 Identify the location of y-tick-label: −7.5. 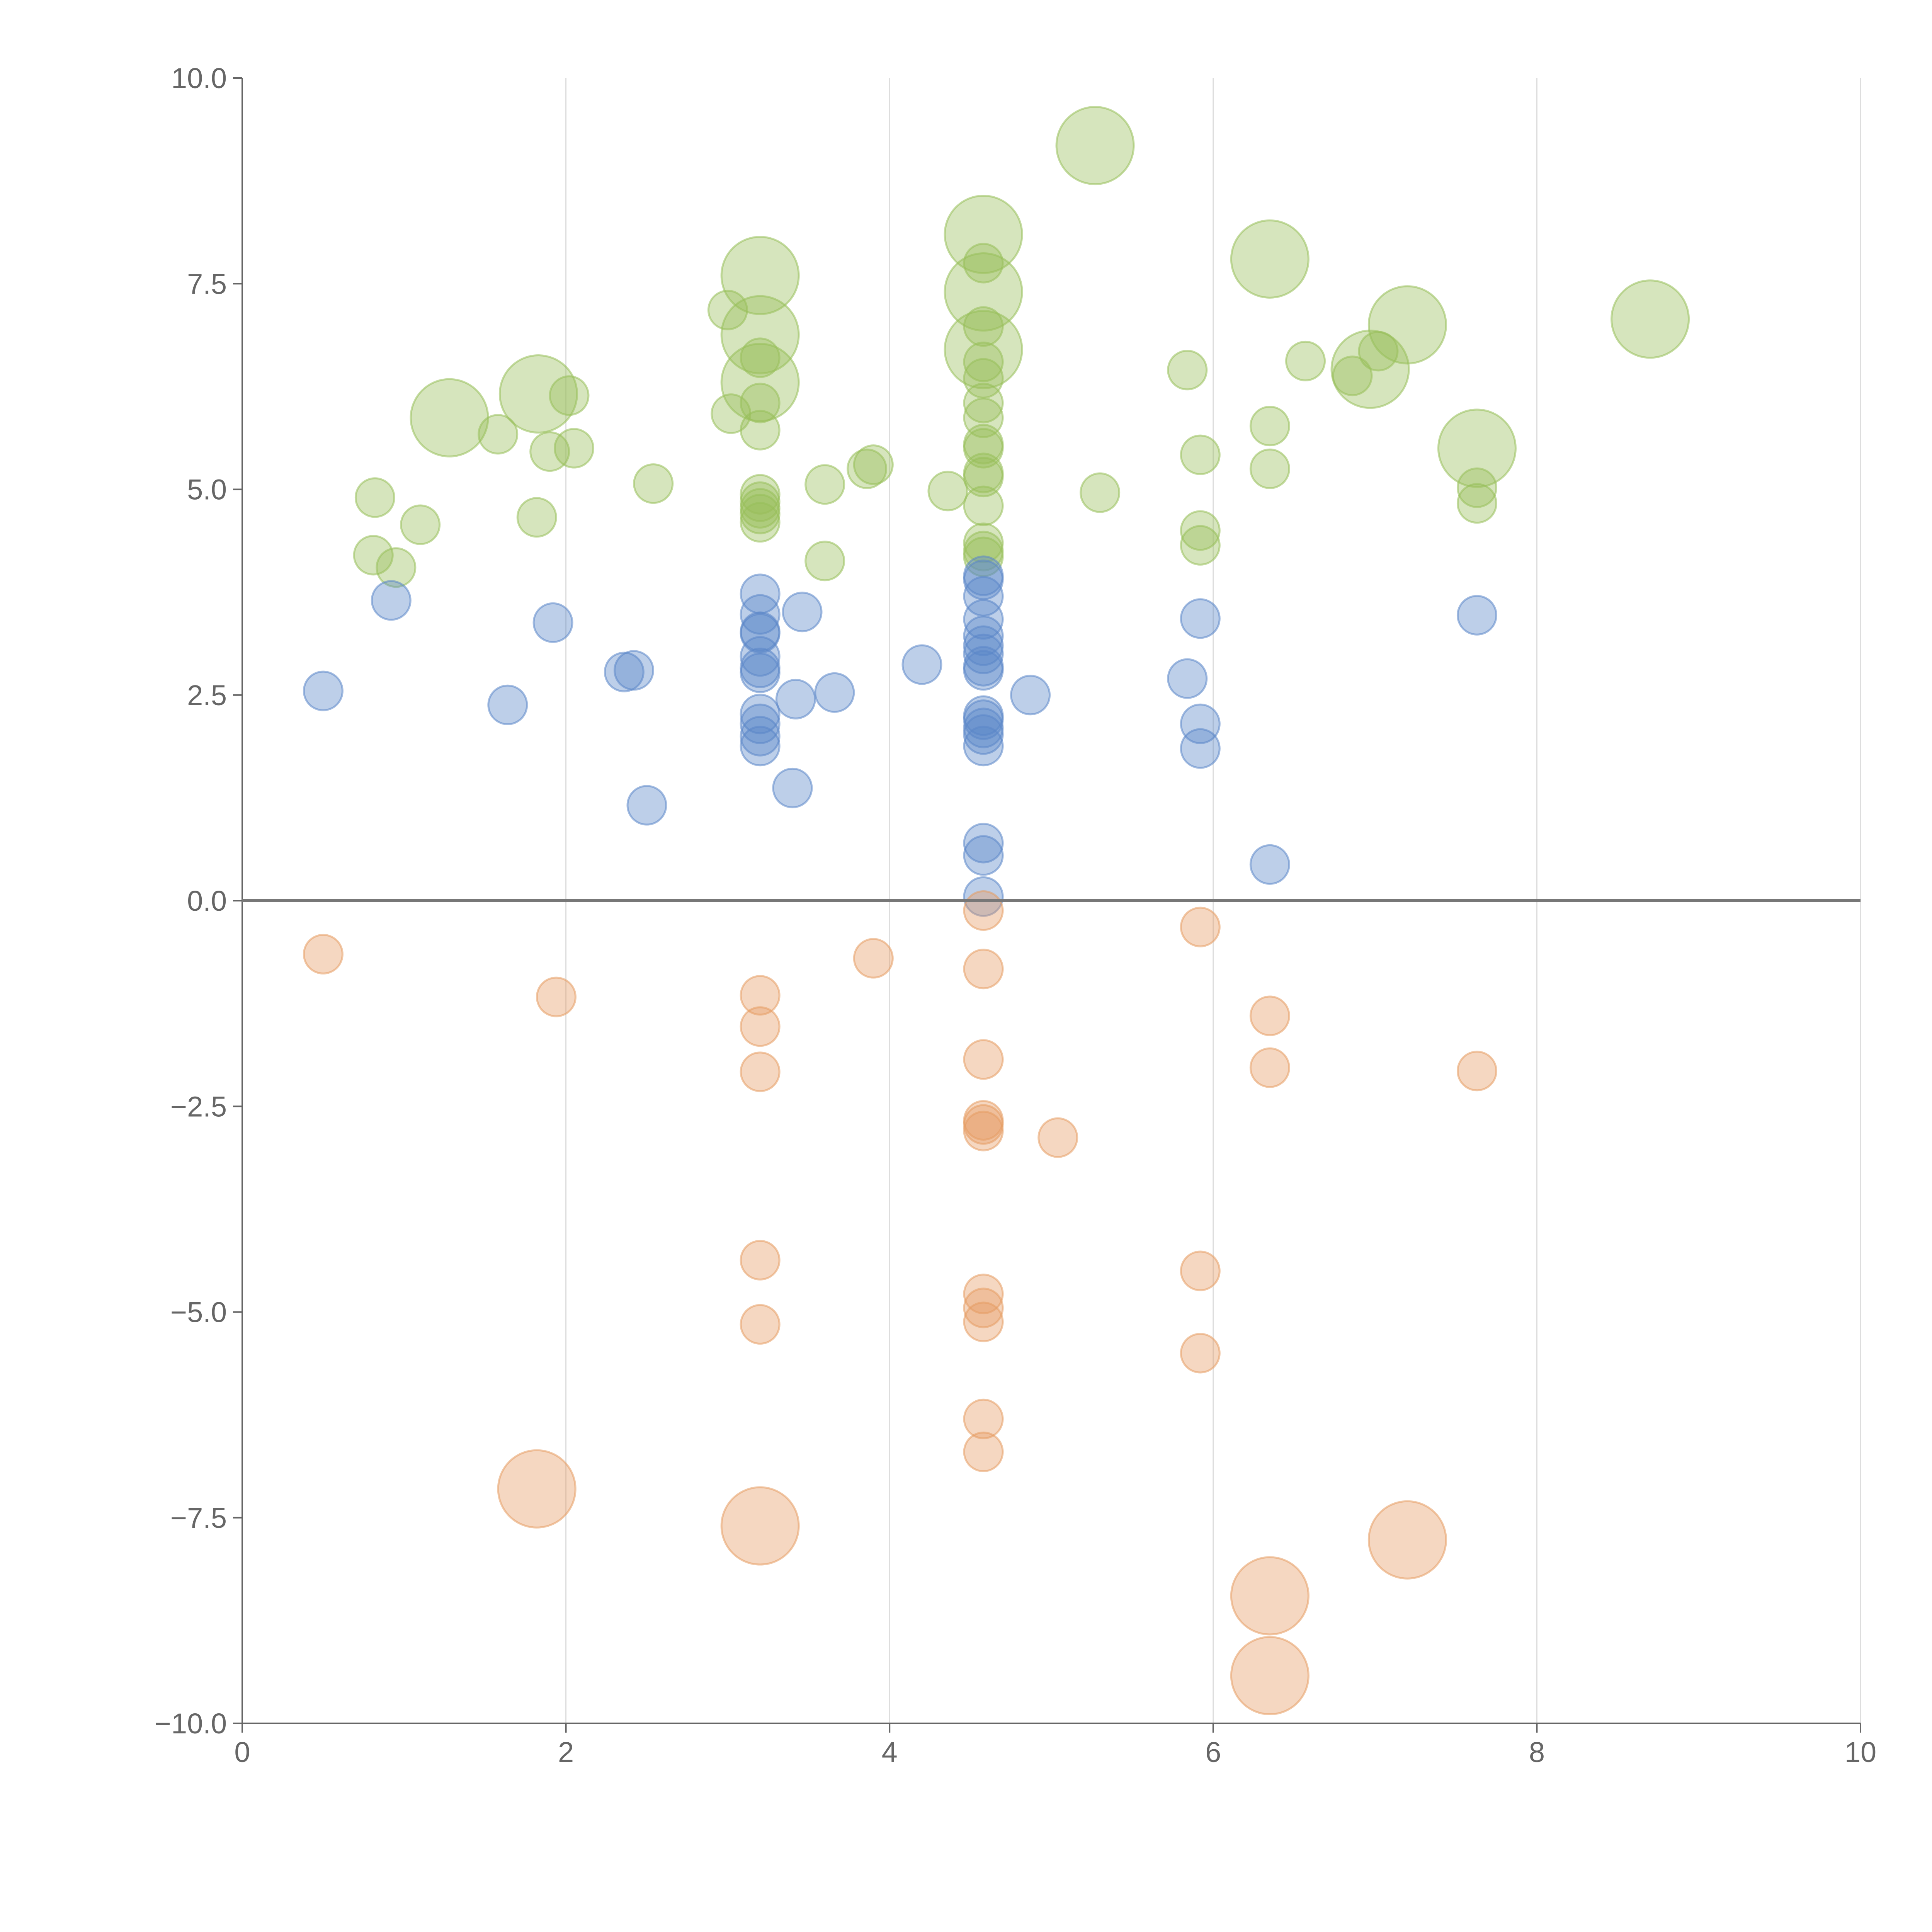
(198, 1518).